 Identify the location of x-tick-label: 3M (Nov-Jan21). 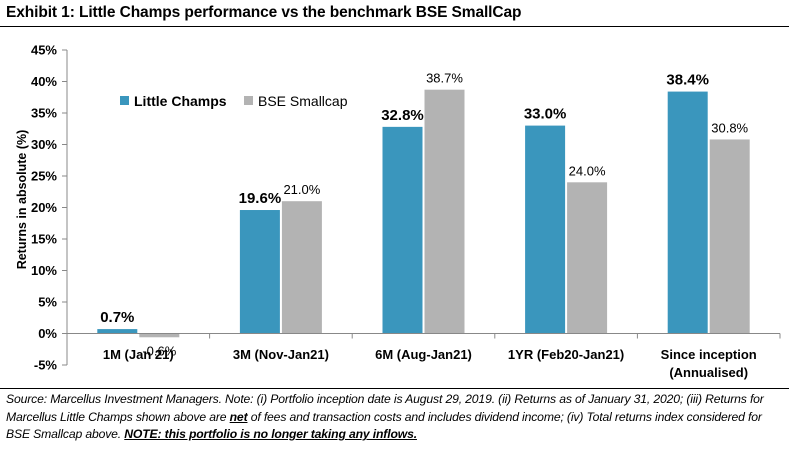
(281, 354).